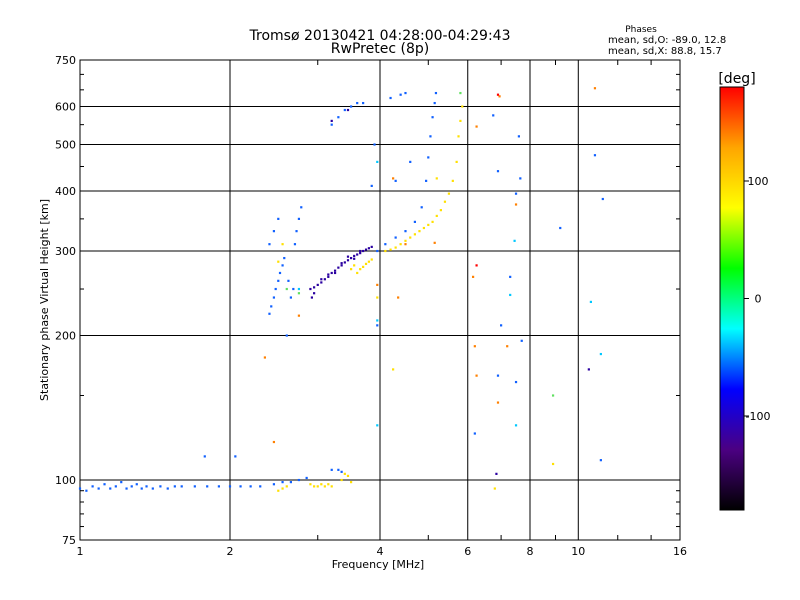 This screenshot has height=600, width=800. Describe the element at coordinates (736, 79) in the screenshot. I see `colorbar-label: [deg]` at that location.